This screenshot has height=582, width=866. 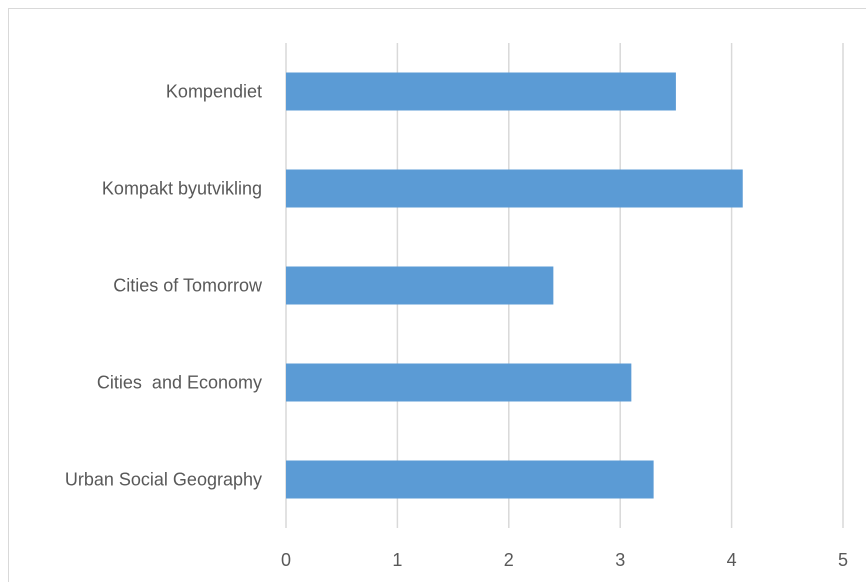 I want to click on category-label: Urban Social Geography, so click(x=163, y=480).